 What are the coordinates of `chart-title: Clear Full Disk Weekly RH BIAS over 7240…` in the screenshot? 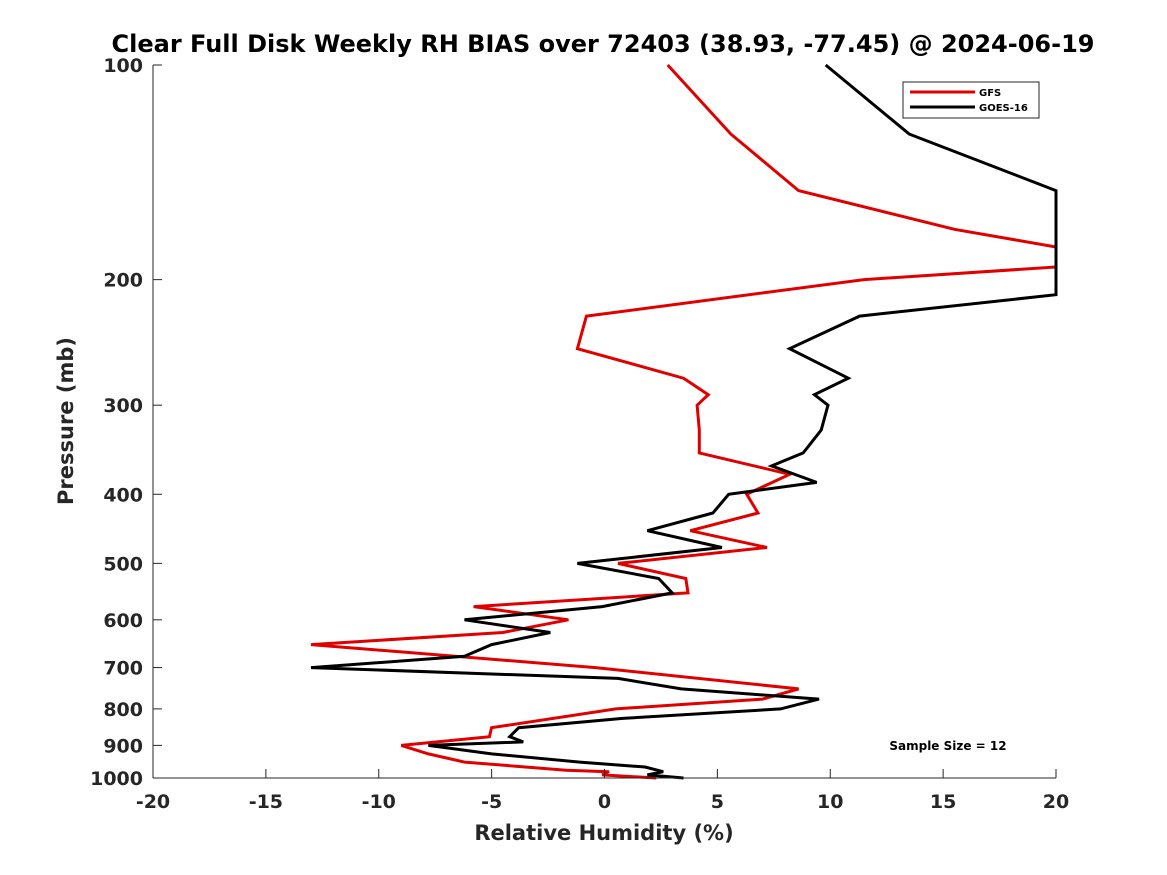 It's located at (603, 44).